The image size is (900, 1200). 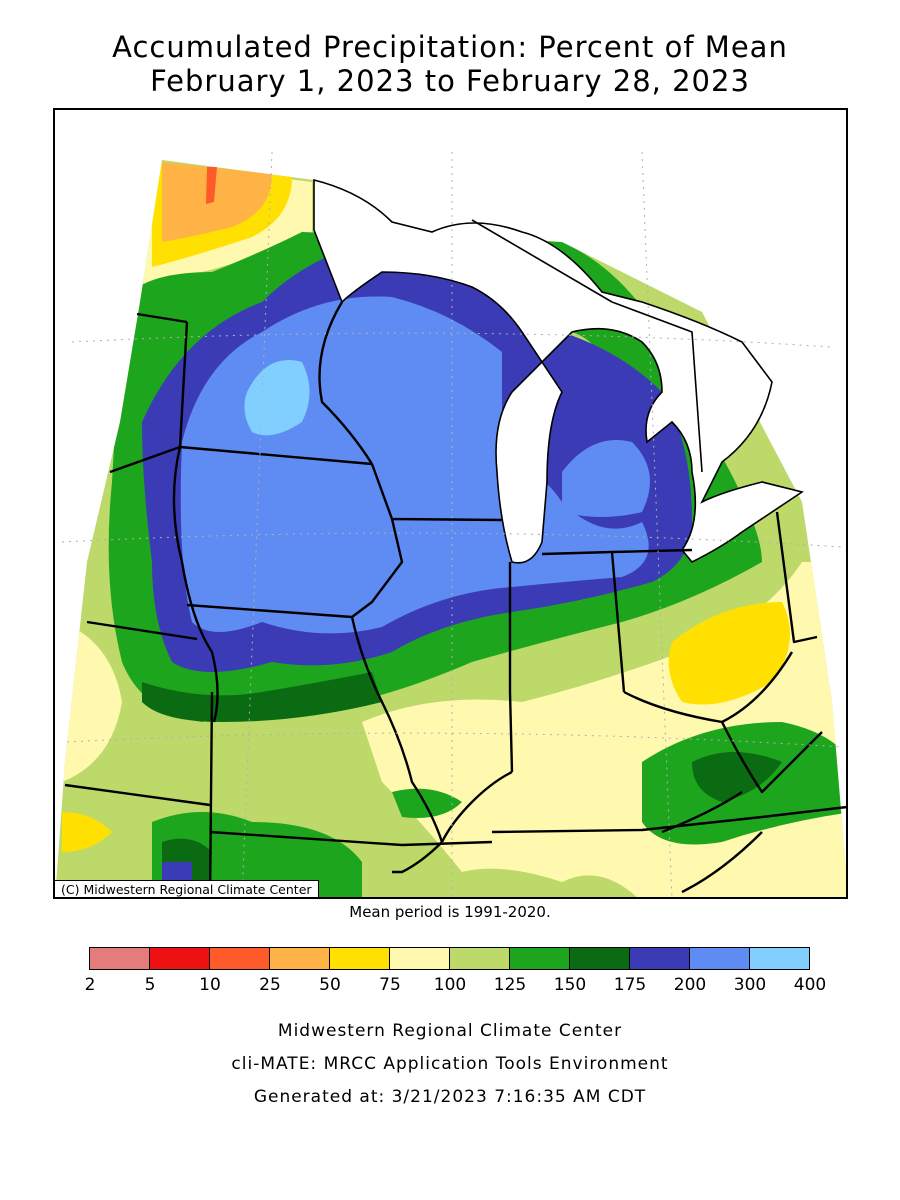 What do you see at coordinates (630, 985) in the screenshot?
I see `legend-tick-label: 175` at bounding box center [630, 985].